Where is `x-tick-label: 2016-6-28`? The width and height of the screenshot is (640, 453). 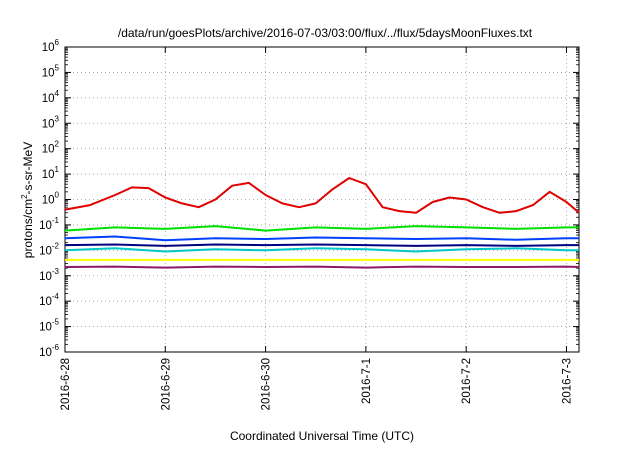 x-tick-label: 2016-6-28 is located at coordinates (66, 384).